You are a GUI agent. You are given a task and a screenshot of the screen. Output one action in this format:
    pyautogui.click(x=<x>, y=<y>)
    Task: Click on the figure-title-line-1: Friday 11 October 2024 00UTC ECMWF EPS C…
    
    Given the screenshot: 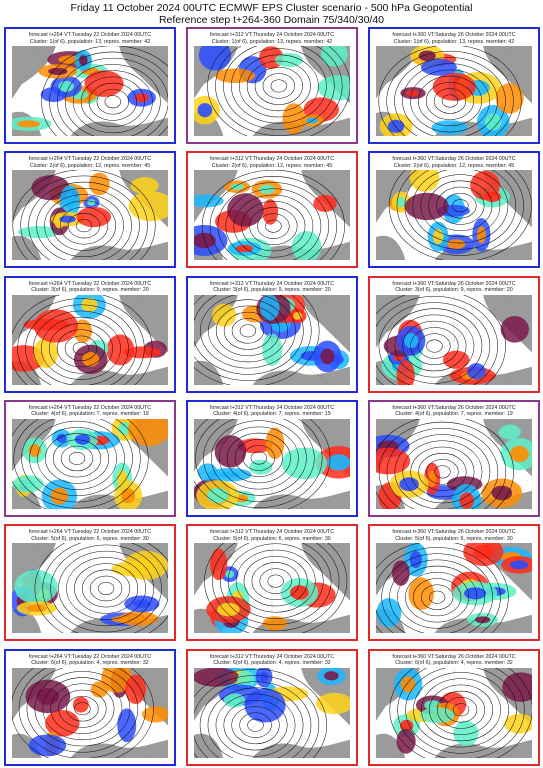 What is the action you would take?
    pyautogui.click(x=271, y=8)
    